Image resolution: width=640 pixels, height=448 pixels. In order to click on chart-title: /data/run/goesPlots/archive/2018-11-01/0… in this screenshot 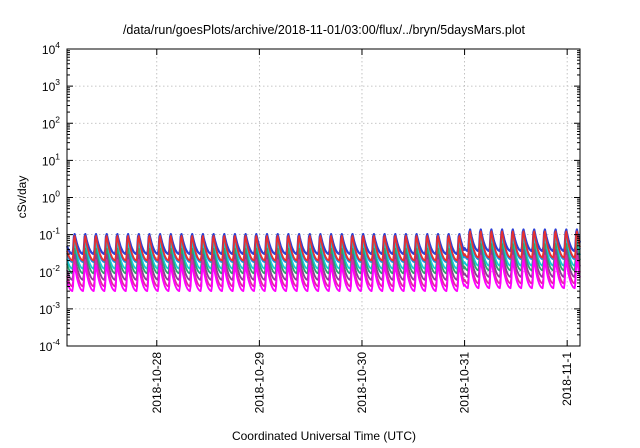, I will do `click(324, 30)`.